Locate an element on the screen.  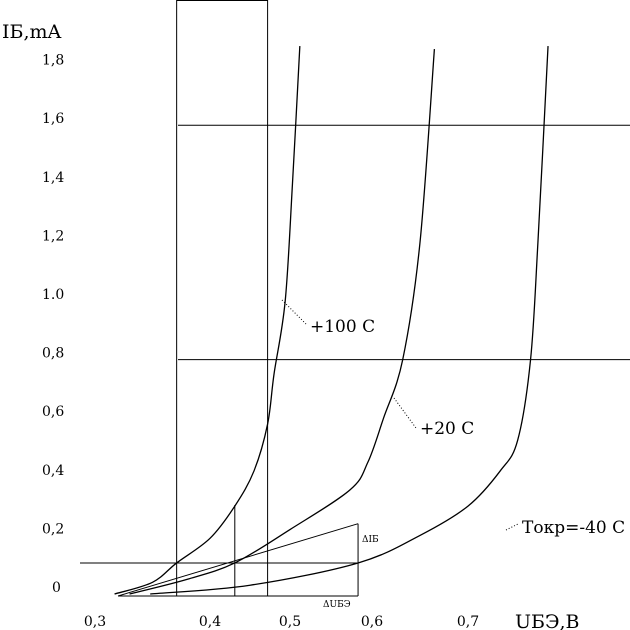
x-tick-label: 0,3 is located at coordinates (95, 622).